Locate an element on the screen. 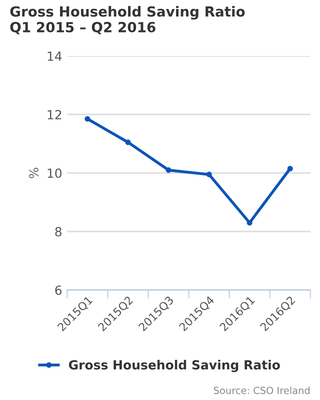 Image resolution: width=320 pixels, height=400 pixels. y-tick-label: 14 is located at coordinates (55, 56).